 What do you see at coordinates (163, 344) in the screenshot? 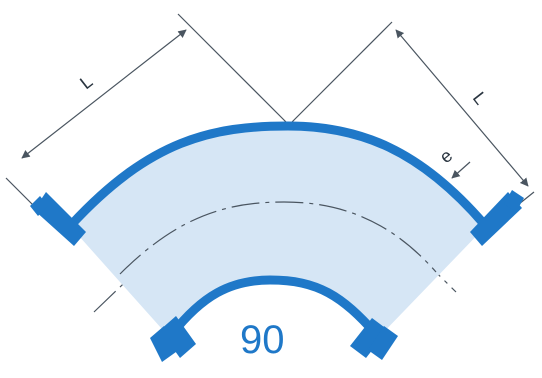
I see `left-flange-inner-cap` at bounding box center [163, 344].